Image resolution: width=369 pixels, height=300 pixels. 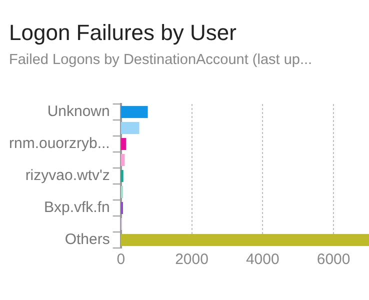 I want to click on y-tick-label: Unknown, so click(x=78, y=111).